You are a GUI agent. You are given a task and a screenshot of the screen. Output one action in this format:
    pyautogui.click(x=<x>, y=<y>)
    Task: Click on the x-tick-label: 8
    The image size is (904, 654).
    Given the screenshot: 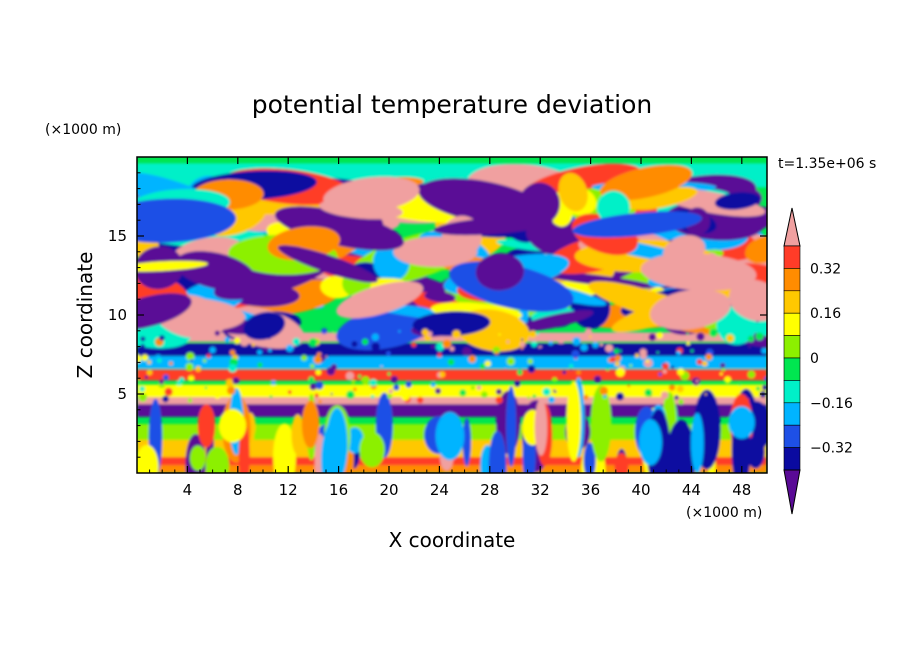 What is the action you would take?
    pyautogui.click(x=238, y=490)
    